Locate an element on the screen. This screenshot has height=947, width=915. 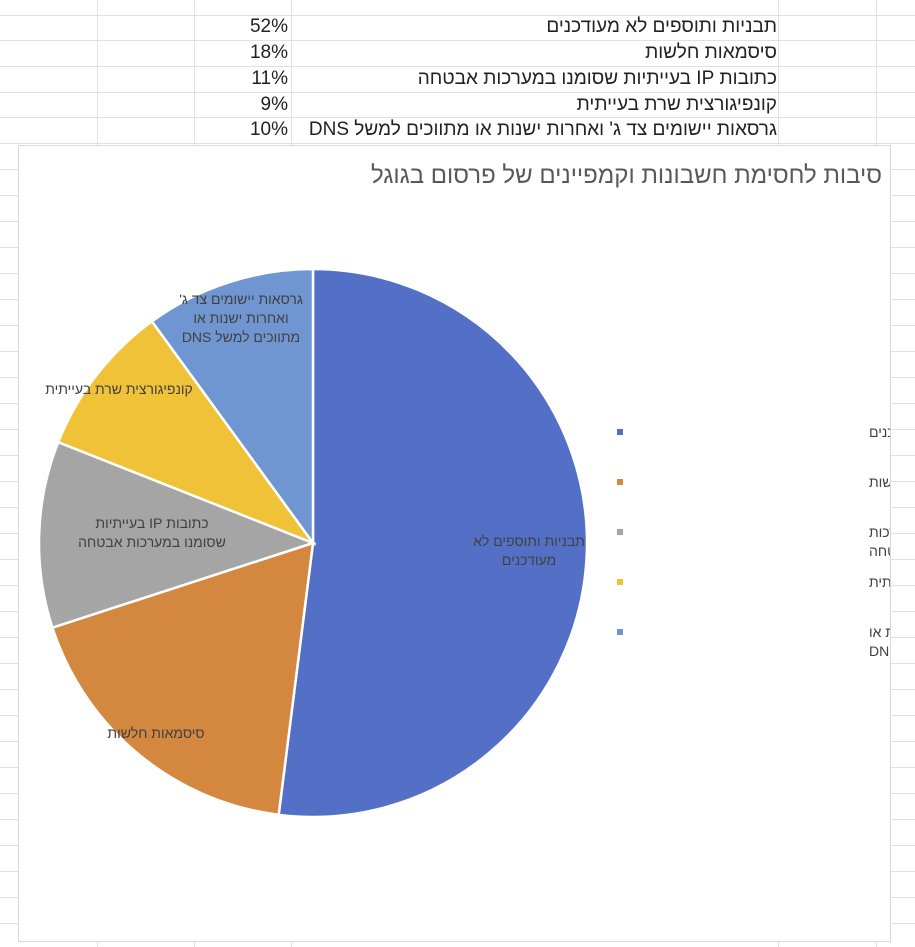
table-label-cell: סיסמאות חלשות is located at coordinates (711, 52).